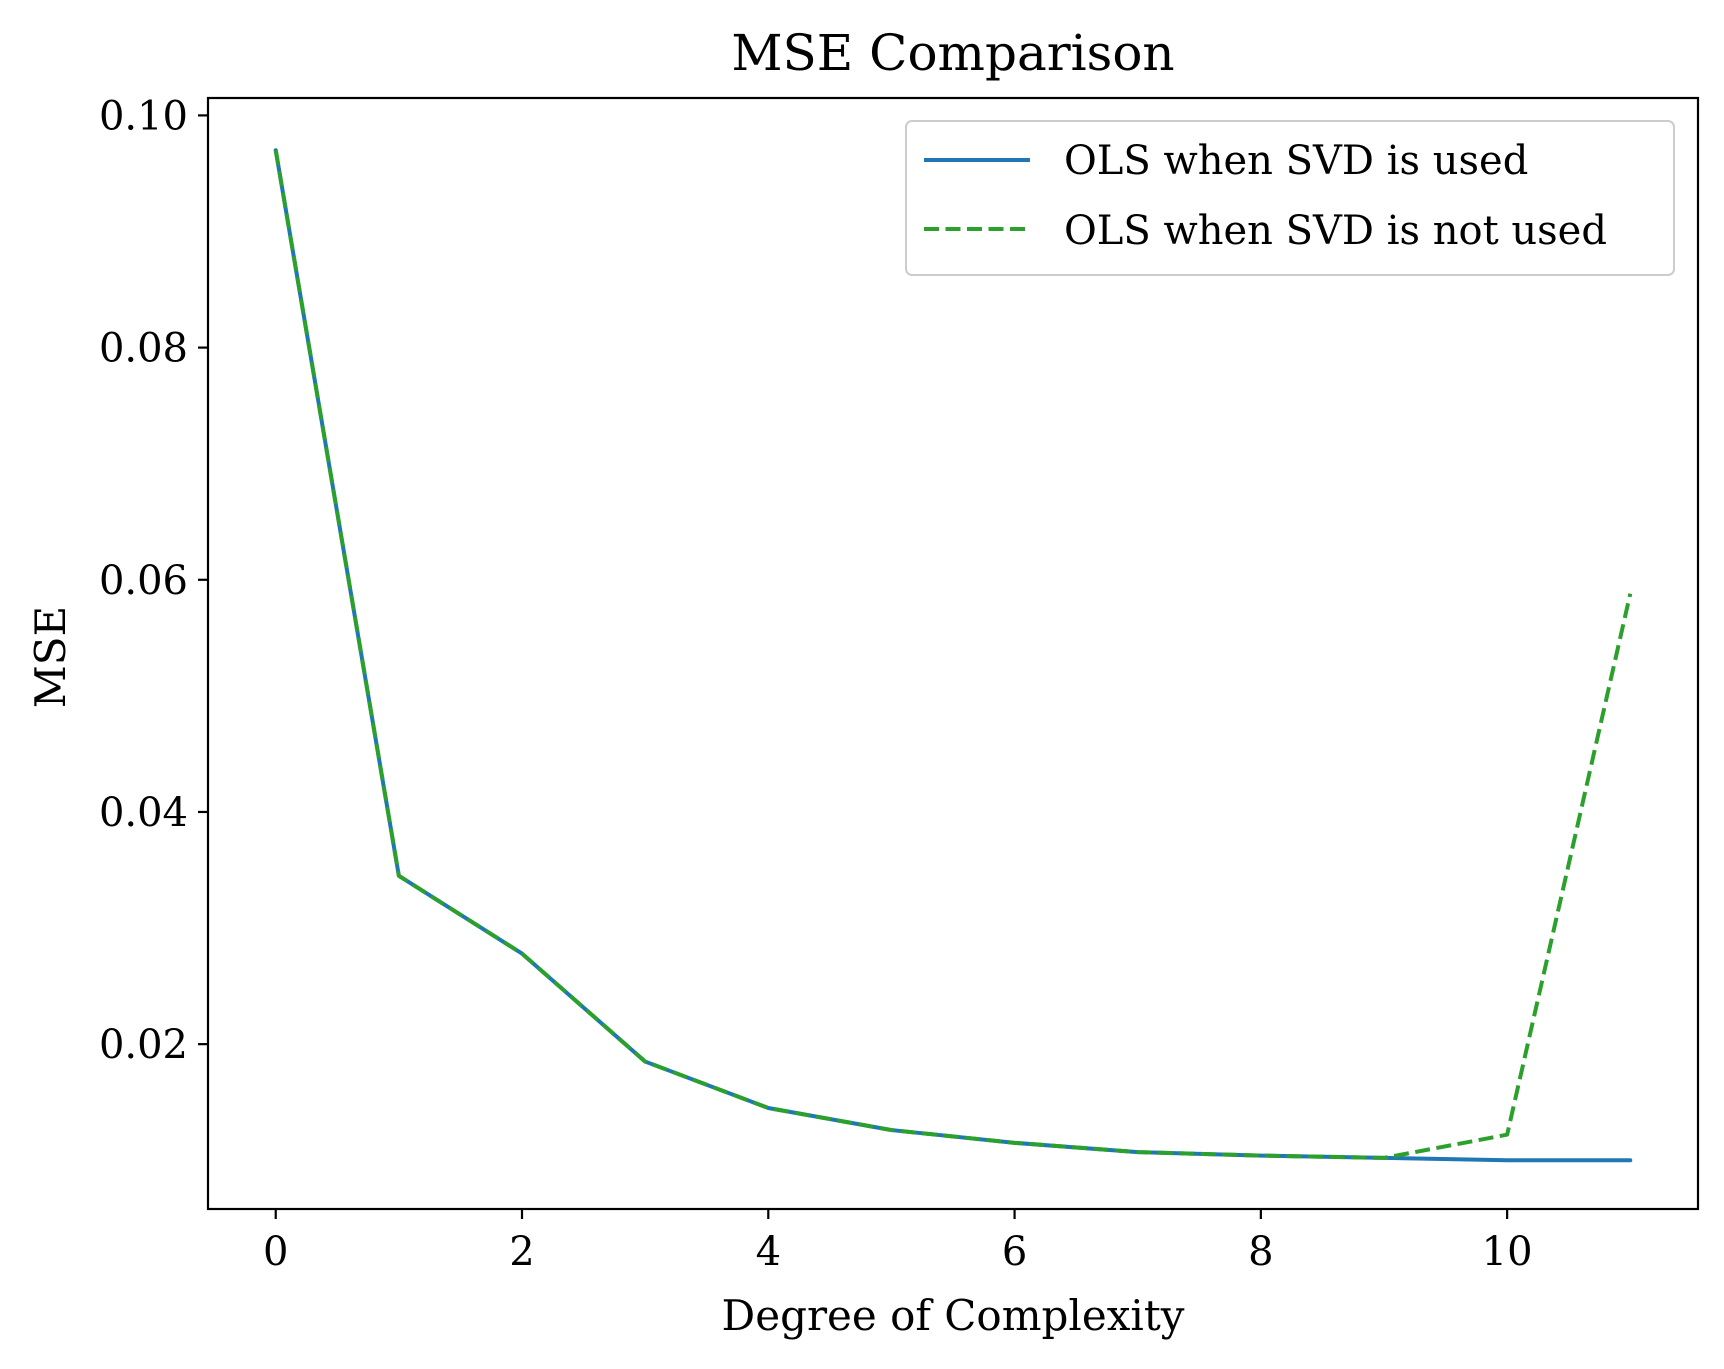 The height and width of the screenshot is (1369, 1724). Describe the element at coordinates (275, 1252) in the screenshot. I see `x-tick-label: 0` at that location.